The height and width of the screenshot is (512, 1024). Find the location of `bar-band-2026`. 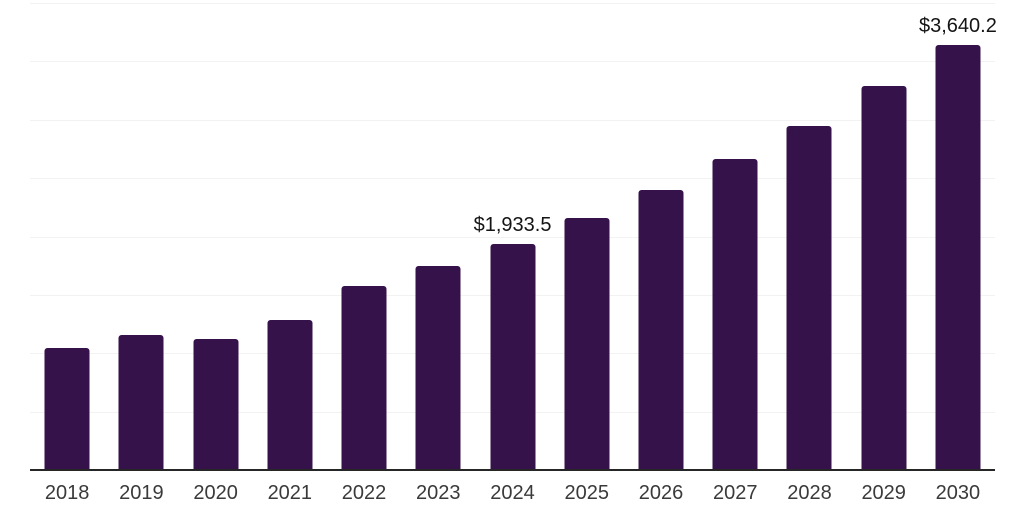

bar-band-2026 is located at coordinates (661, 236).